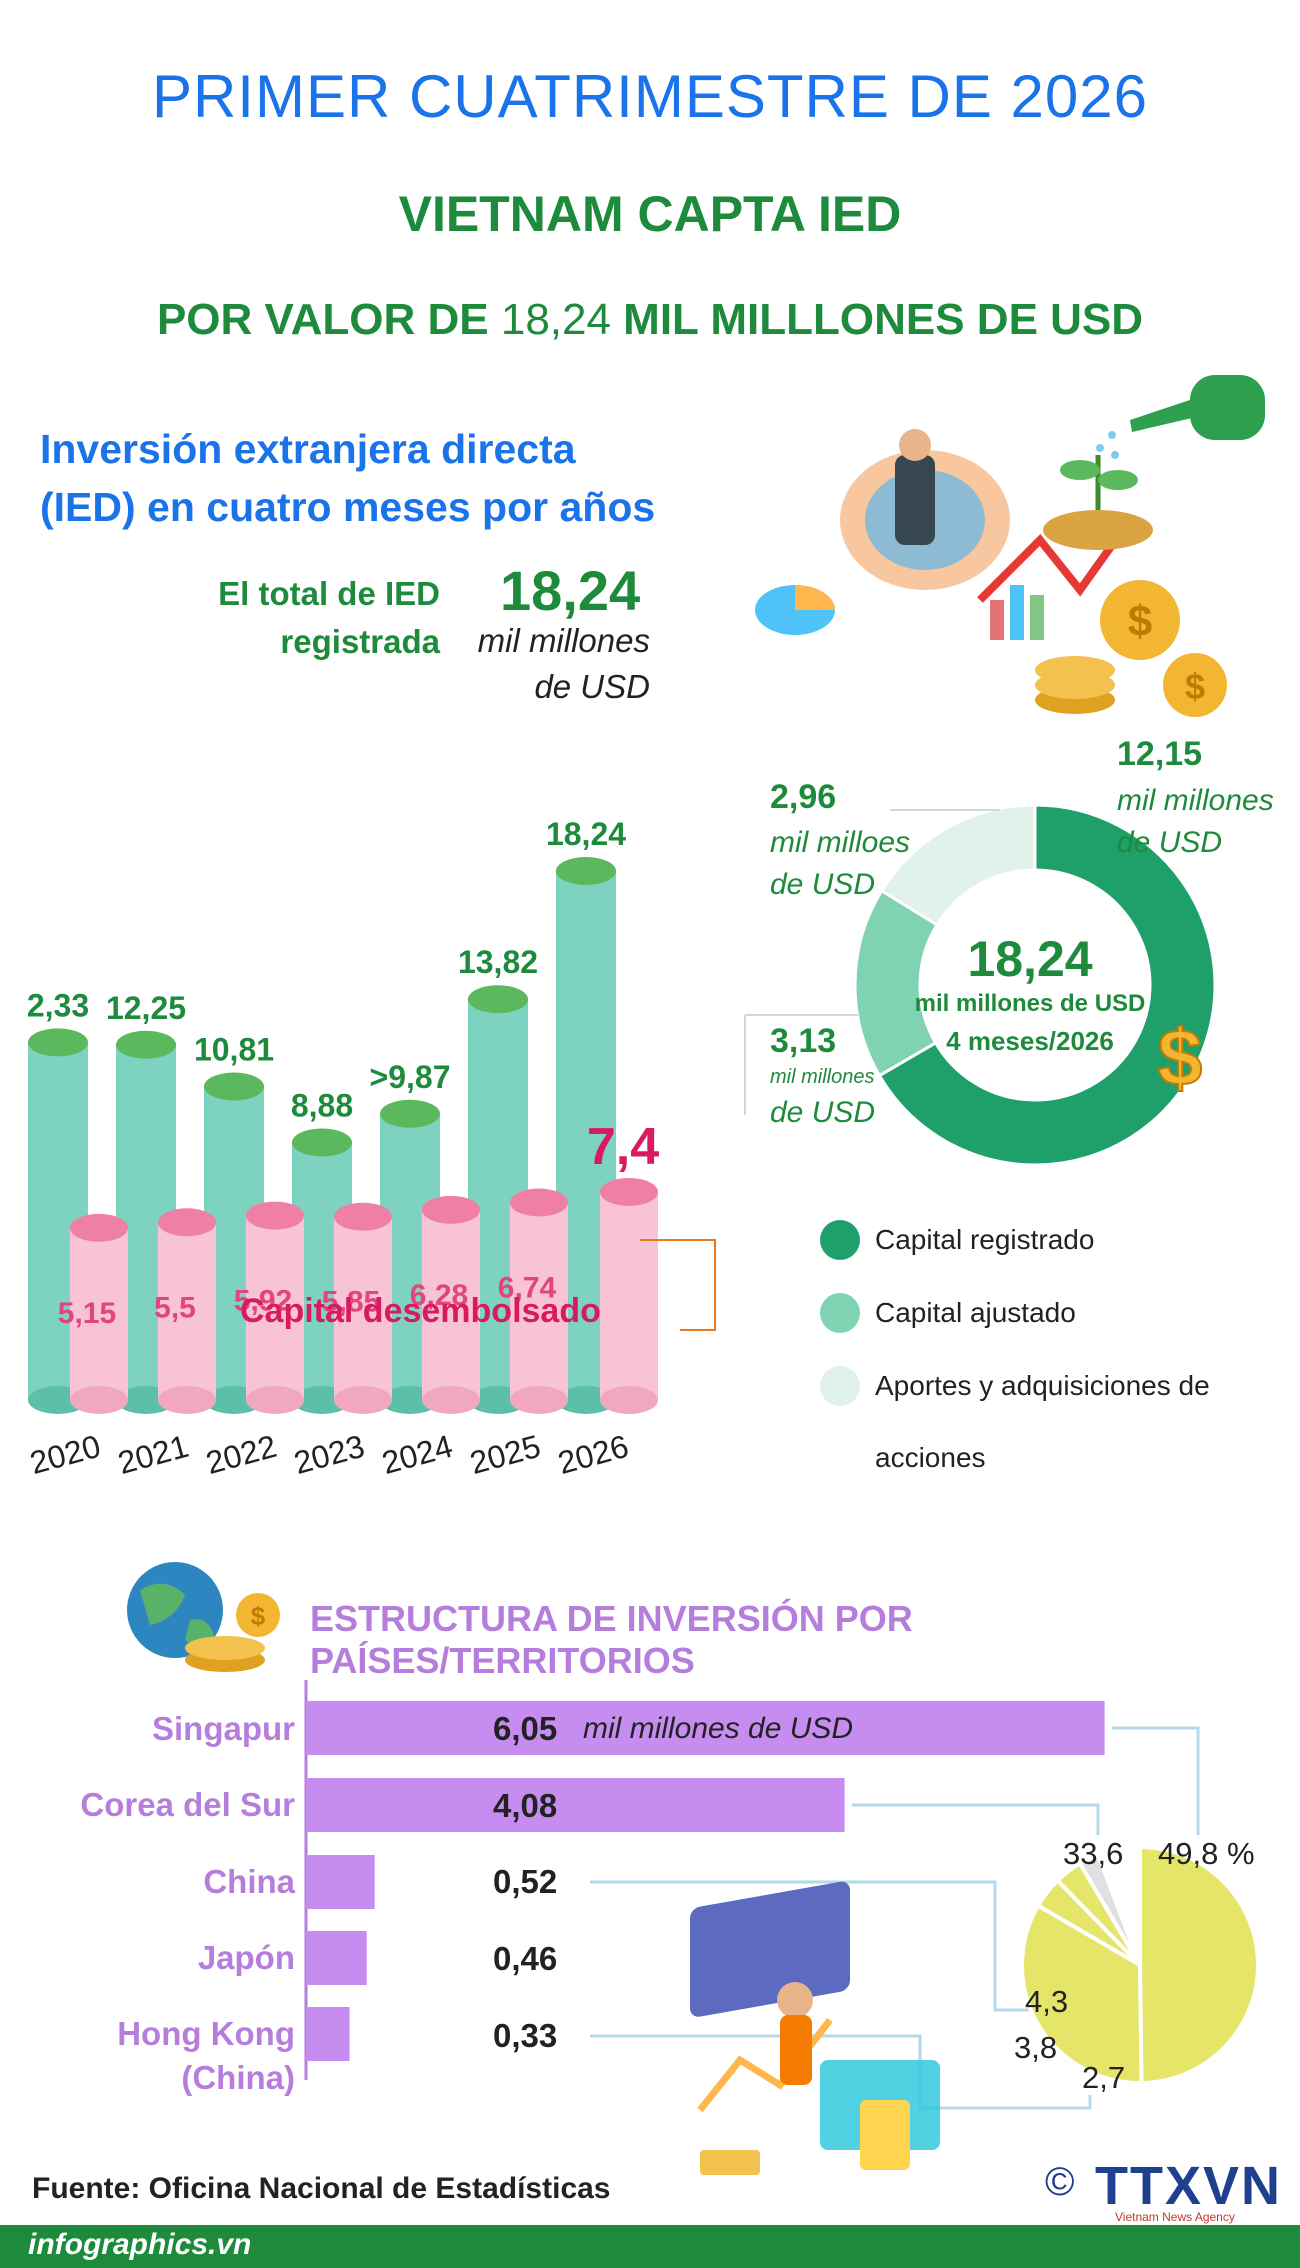  What do you see at coordinates (958, 865) in the screenshot?
I see `donut-segment-shares` at bounding box center [958, 865].